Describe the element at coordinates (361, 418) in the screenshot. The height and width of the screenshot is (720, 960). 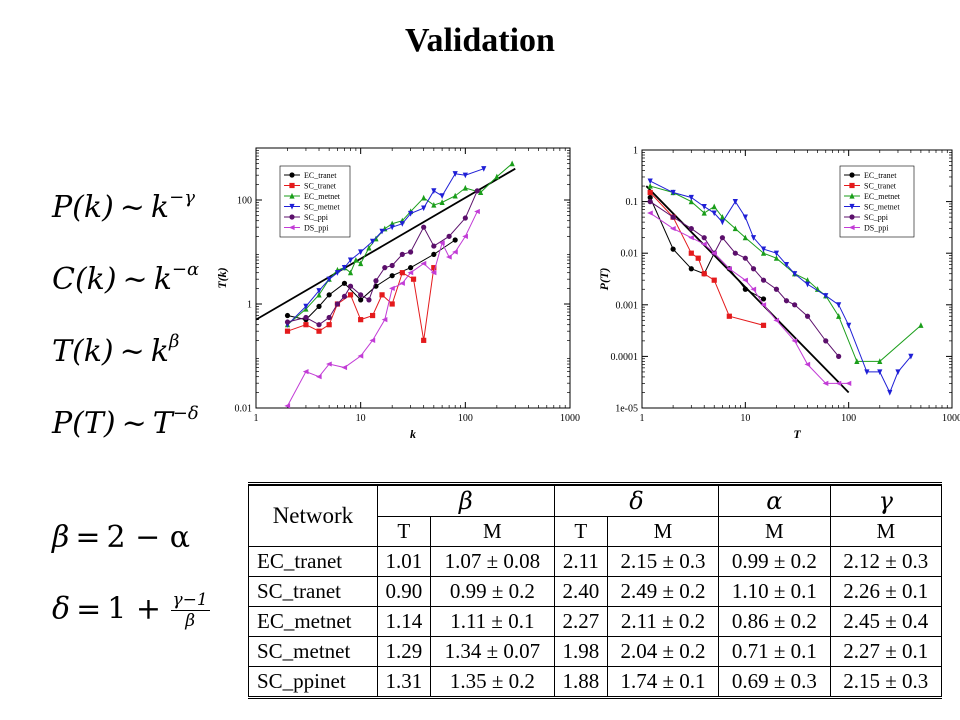
I see `x-tick-label: 10` at that location.